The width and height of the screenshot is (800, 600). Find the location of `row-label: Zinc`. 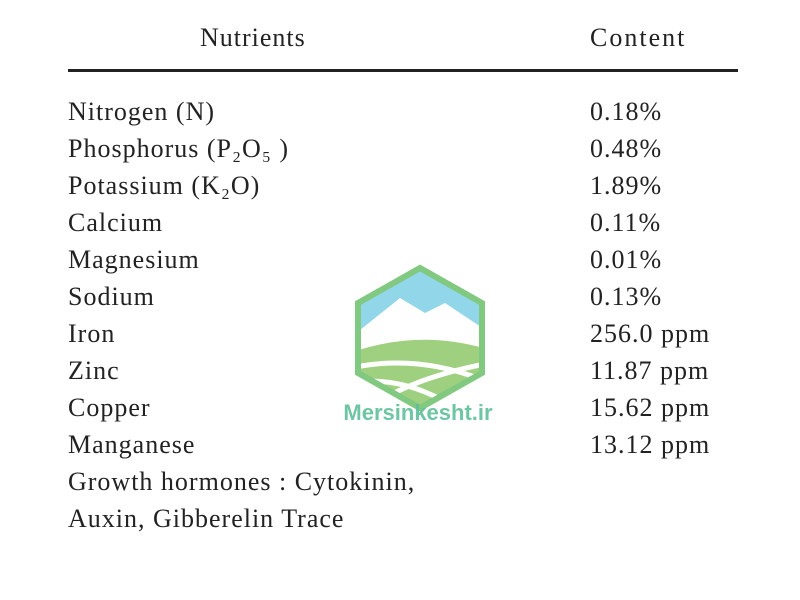

row-label: Zinc is located at coordinates (94, 370).